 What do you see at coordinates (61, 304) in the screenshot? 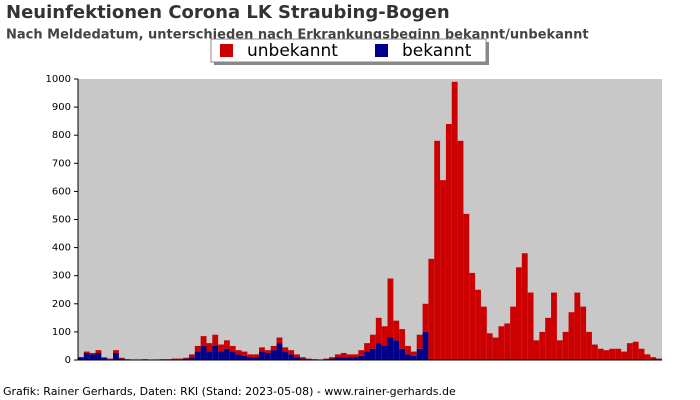
I see `y-tick-label: 200` at bounding box center [61, 304].